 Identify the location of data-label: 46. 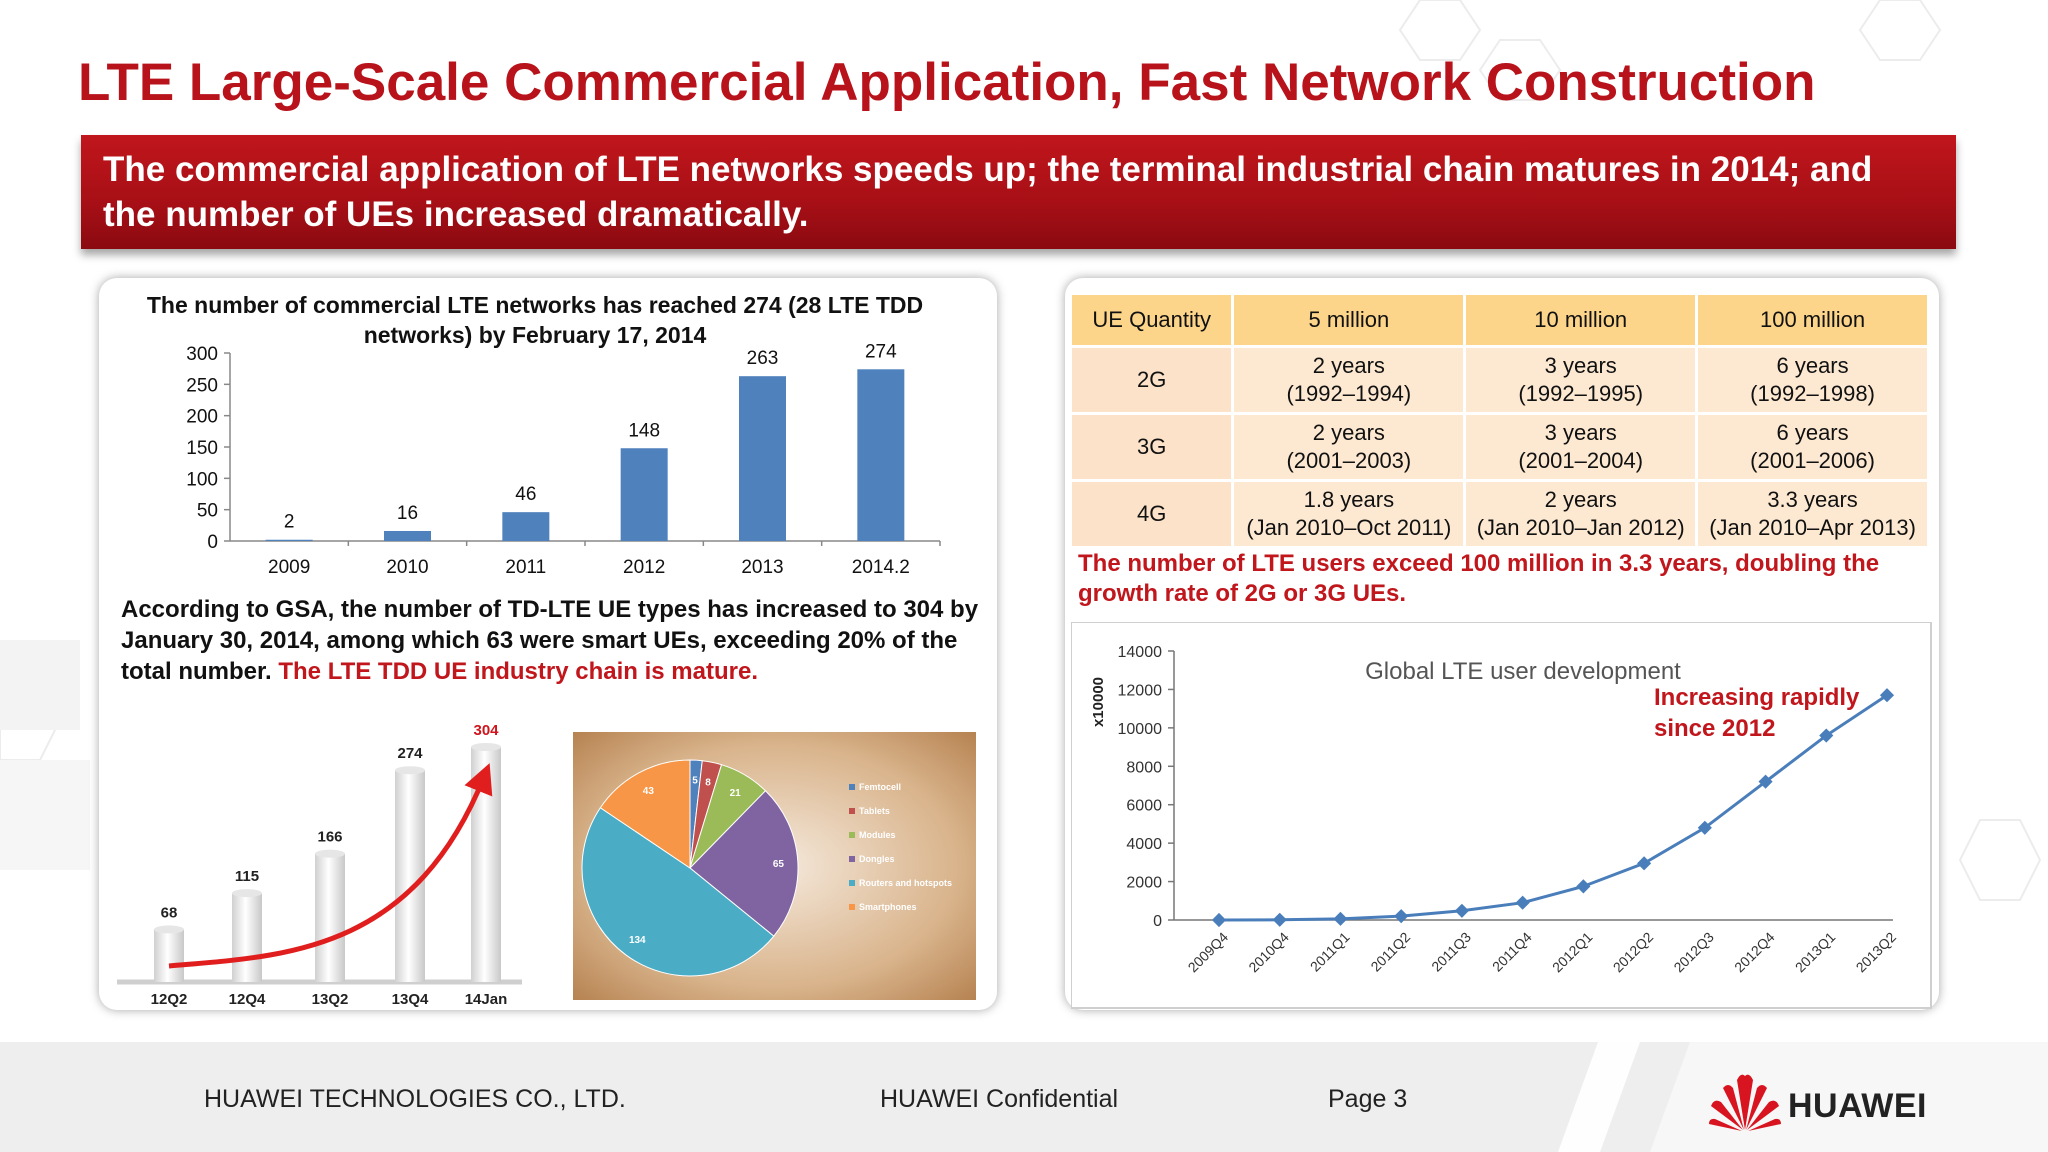
(525, 494).